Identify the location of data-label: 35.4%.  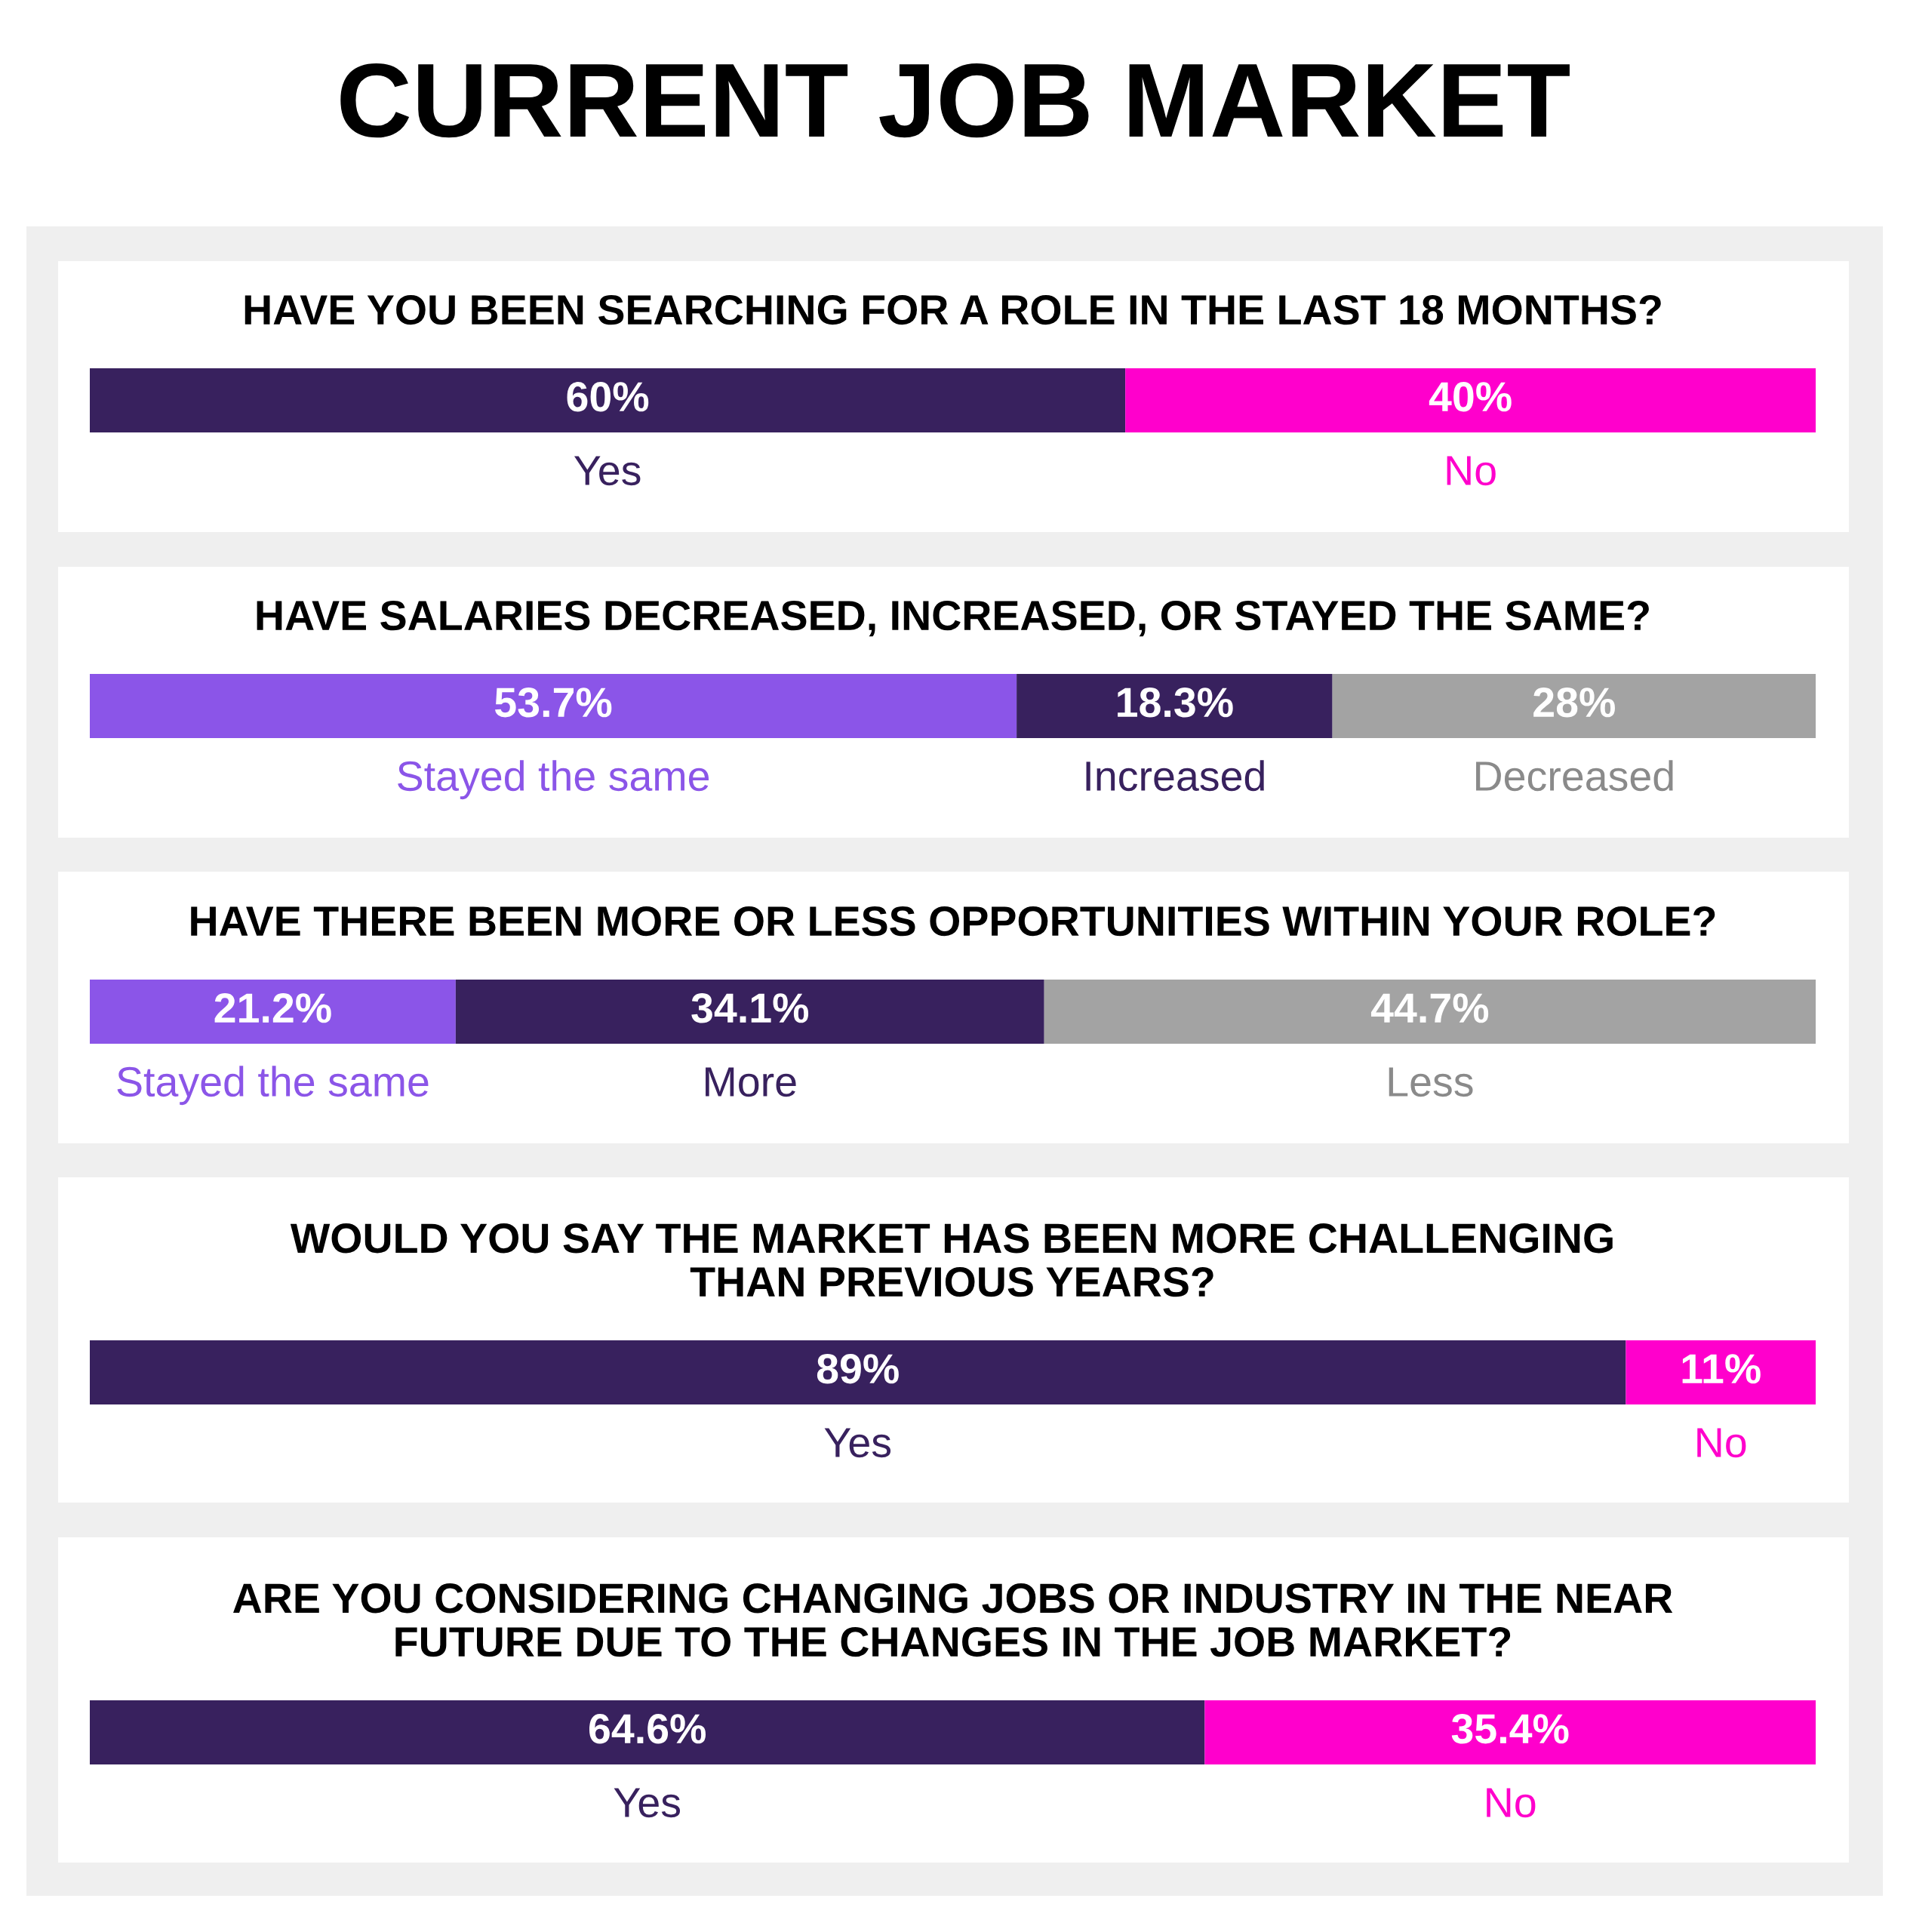
(1510, 1729).